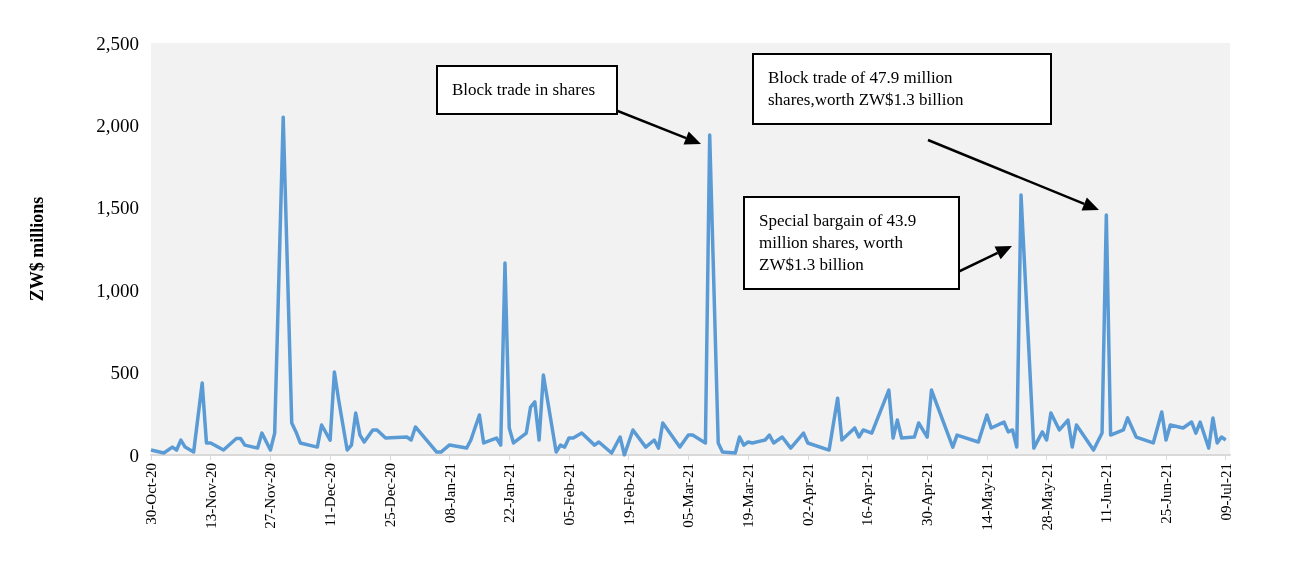  I want to click on x-tick-label: 08-Jan-21, so click(449, 493).